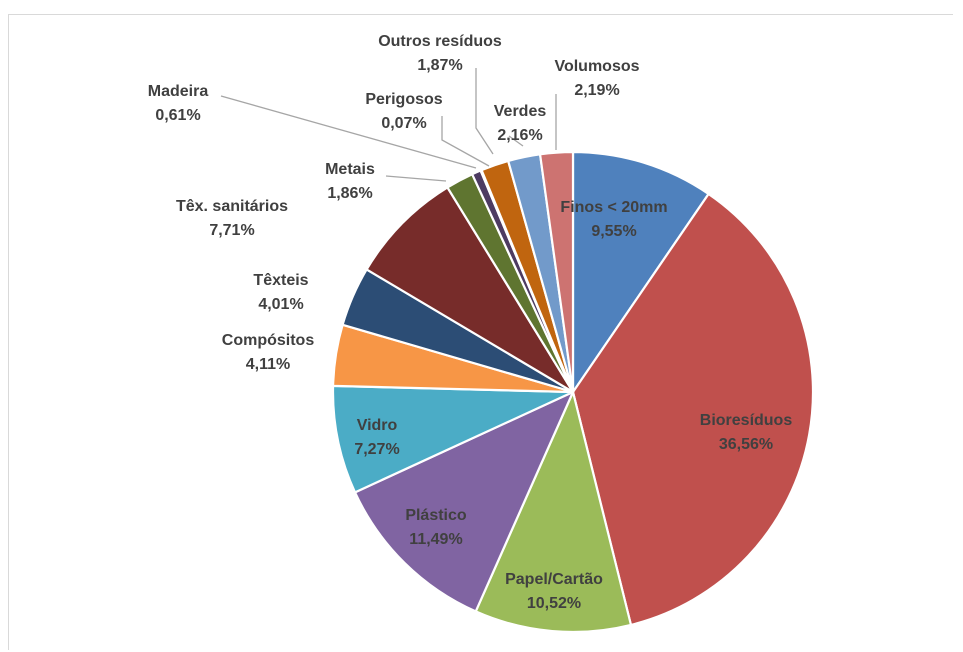  I want to click on slice-value-compositos: 4,11%, so click(268, 364).